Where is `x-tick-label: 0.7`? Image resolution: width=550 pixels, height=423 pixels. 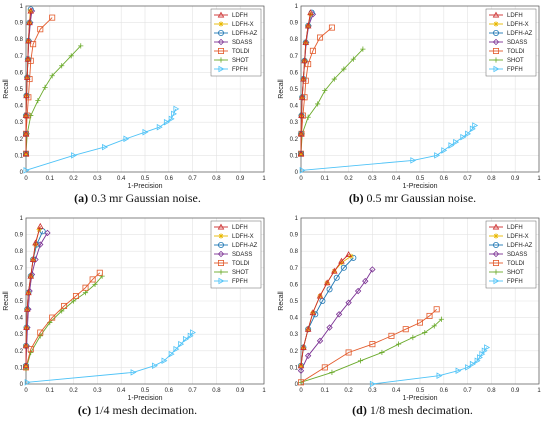 x-tick-label: 0.7 is located at coordinates (192, 391).